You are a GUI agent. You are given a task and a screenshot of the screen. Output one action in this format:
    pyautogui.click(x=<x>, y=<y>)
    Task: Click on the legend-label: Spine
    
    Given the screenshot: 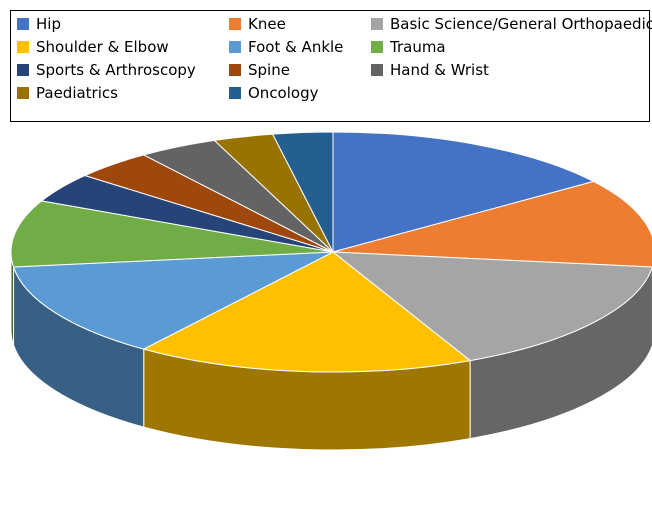 What is the action you would take?
    pyautogui.click(x=269, y=70)
    